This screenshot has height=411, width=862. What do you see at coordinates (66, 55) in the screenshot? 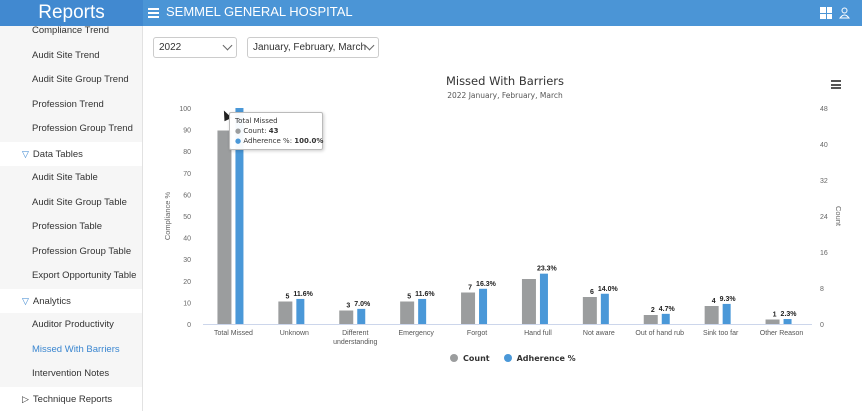
I see `sidebar-item-label: Audit Site Trend` at bounding box center [66, 55].